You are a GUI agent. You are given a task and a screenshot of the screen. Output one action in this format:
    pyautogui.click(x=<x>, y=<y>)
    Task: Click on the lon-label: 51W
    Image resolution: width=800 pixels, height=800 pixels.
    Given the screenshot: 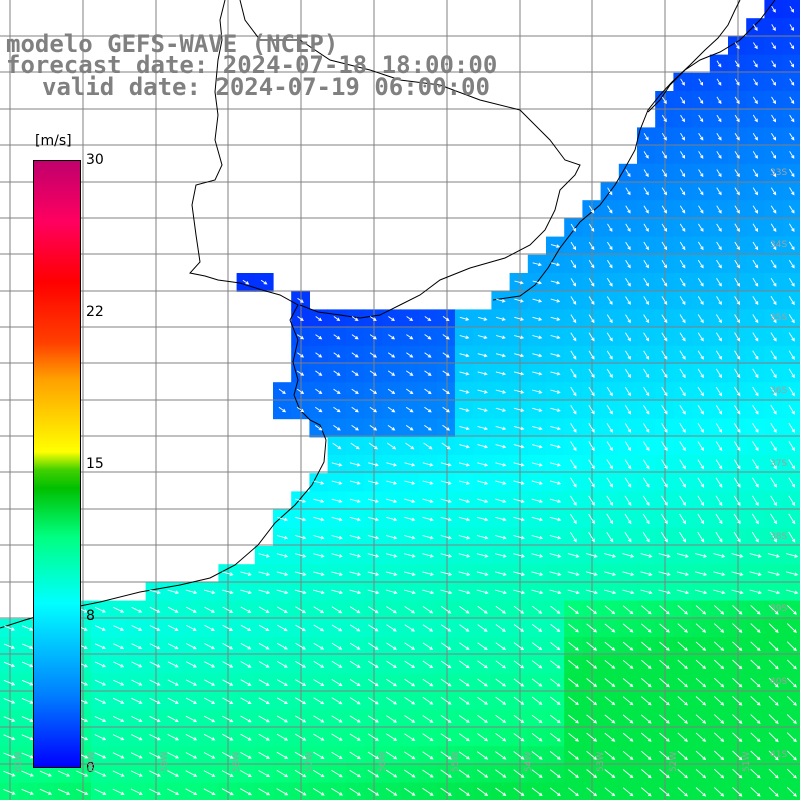 What is the action you would take?
    pyautogui.click(x=747, y=761)
    